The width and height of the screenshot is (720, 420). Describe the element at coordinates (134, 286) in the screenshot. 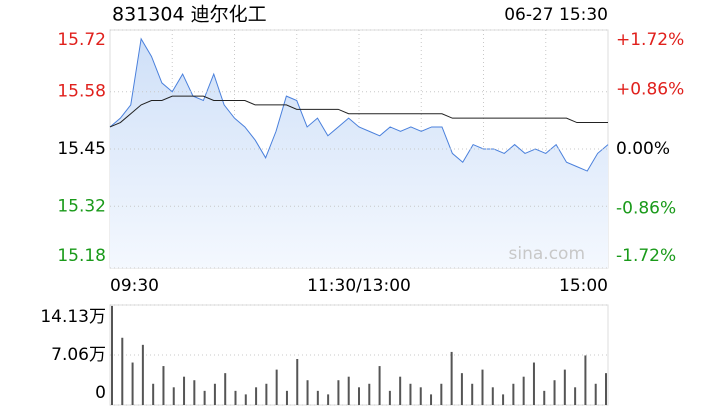

I see `x-tick-label: 09:30` at that location.